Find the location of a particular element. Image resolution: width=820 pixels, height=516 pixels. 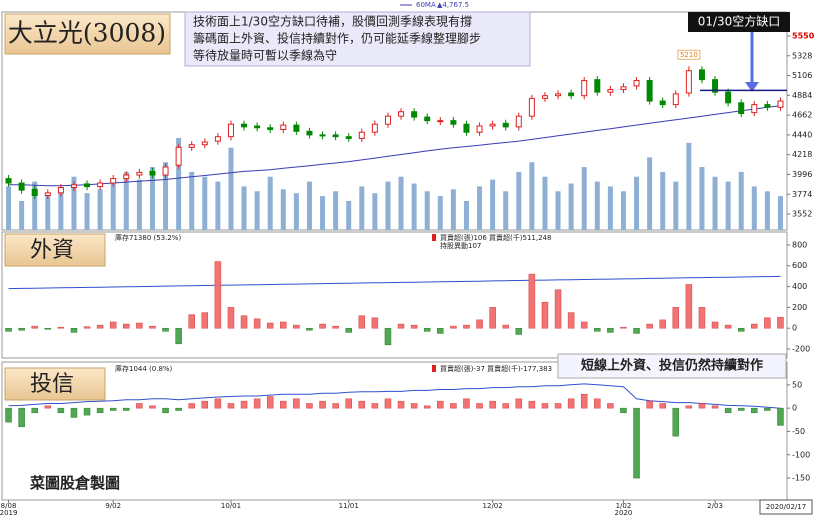

y-tick-label: -200 is located at coordinates (801, 349).